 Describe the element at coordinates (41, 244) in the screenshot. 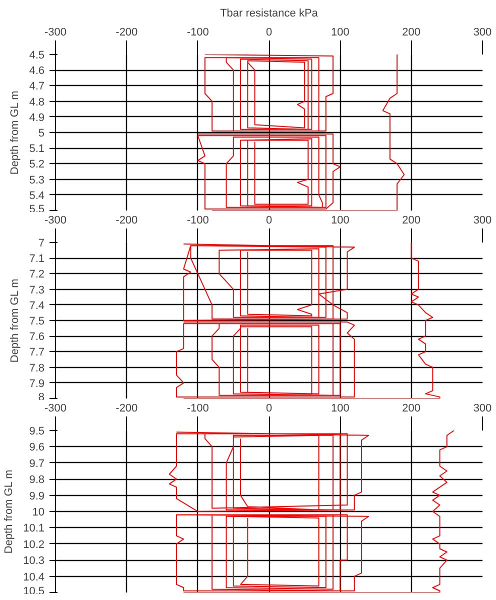

I see `y-tick-label: 7` at that location.